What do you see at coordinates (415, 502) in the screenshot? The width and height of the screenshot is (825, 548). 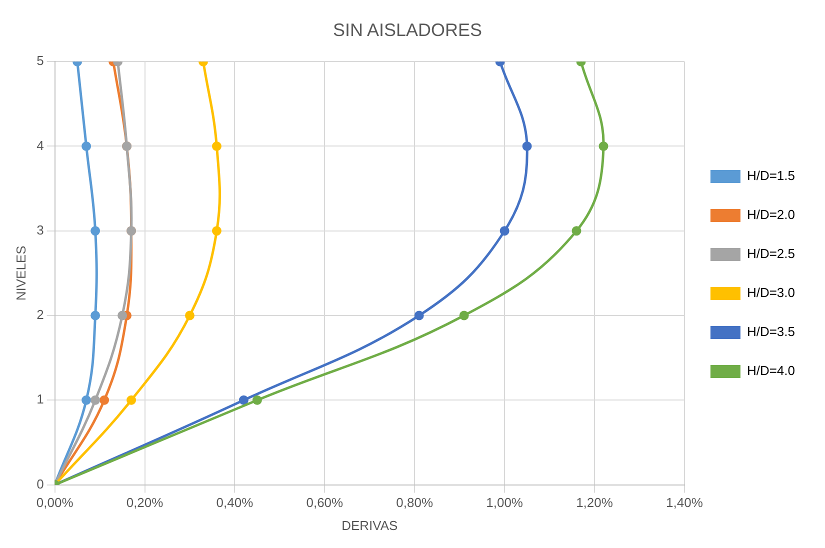 I see `x-tick-label: 0,80%` at bounding box center [415, 502].